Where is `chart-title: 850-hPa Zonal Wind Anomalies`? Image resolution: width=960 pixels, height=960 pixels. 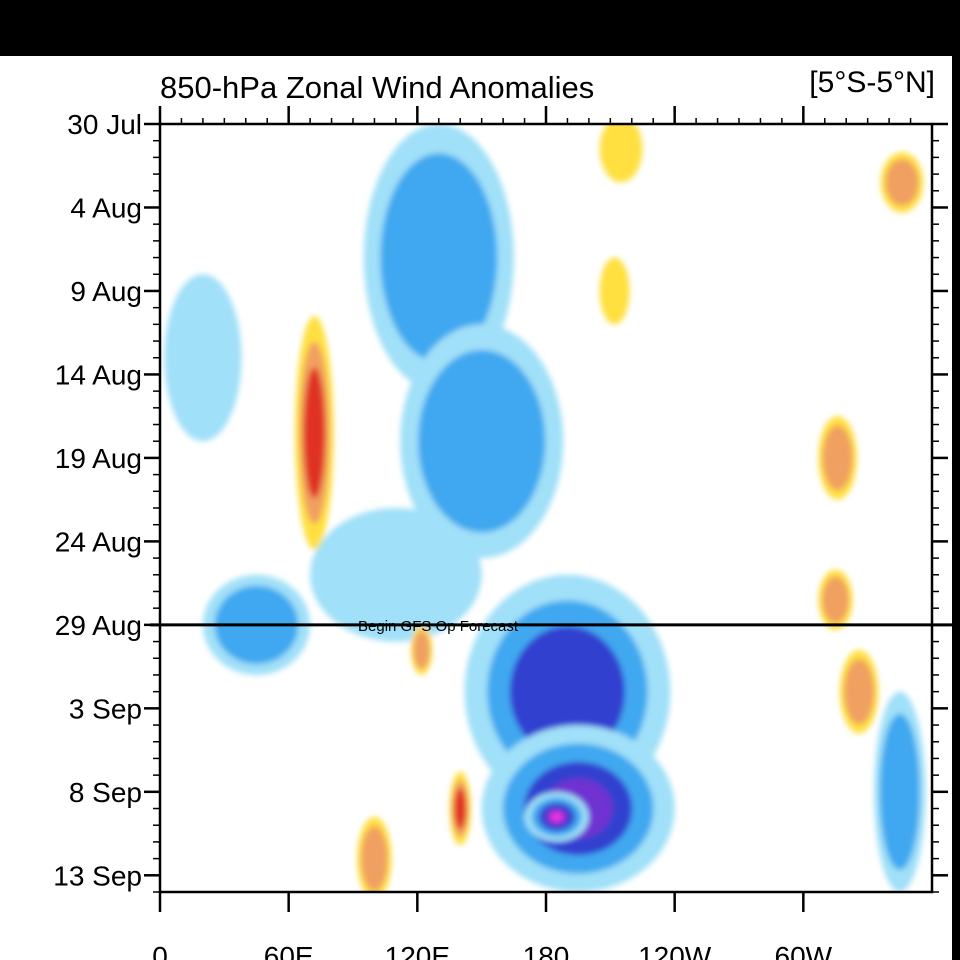
chart-title: 850-hPa Zonal Wind Anomalies is located at coordinates (377, 87).